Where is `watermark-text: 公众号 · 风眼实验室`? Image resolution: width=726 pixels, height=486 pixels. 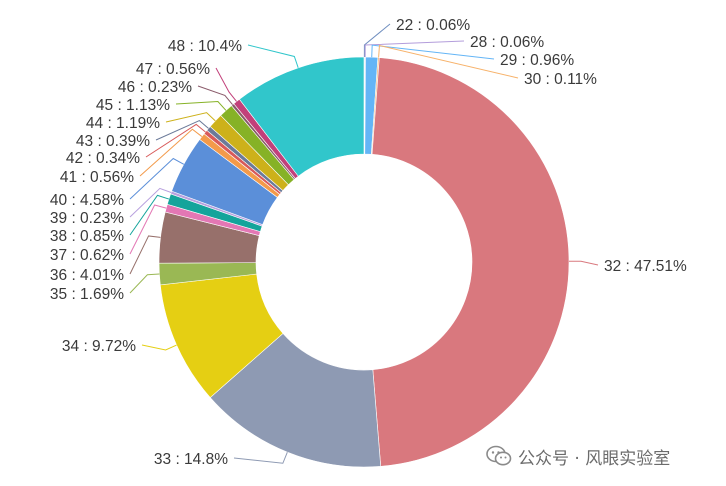
watermark-text: 公众号 · 风眼实验室 is located at coordinates (594, 458).